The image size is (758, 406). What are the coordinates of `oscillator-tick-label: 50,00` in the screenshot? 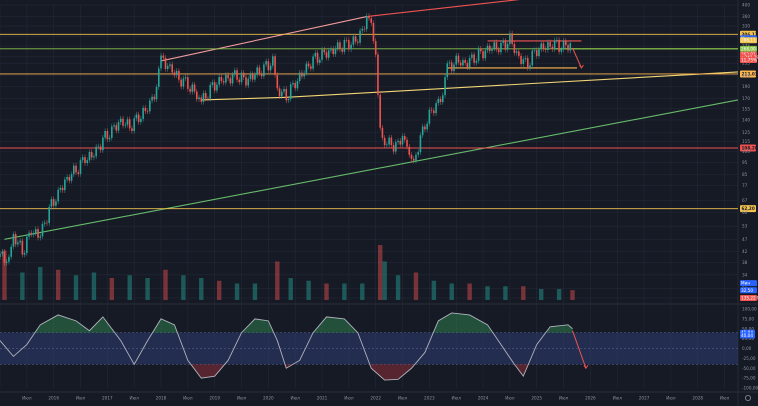 It's located at (748, 328).